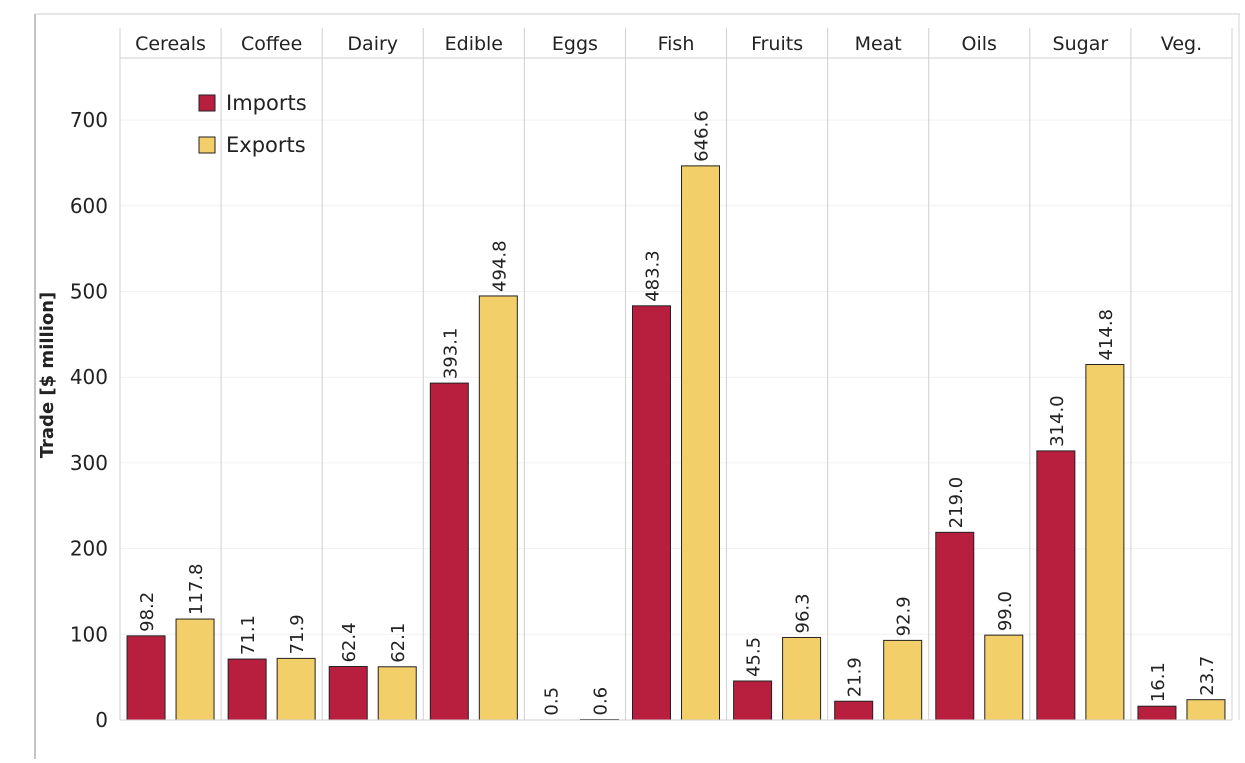 Image resolution: width=1245 pixels, height=763 pixels. What do you see at coordinates (1181, 44) in the screenshot?
I see `category-label: Veg.` at bounding box center [1181, 44].